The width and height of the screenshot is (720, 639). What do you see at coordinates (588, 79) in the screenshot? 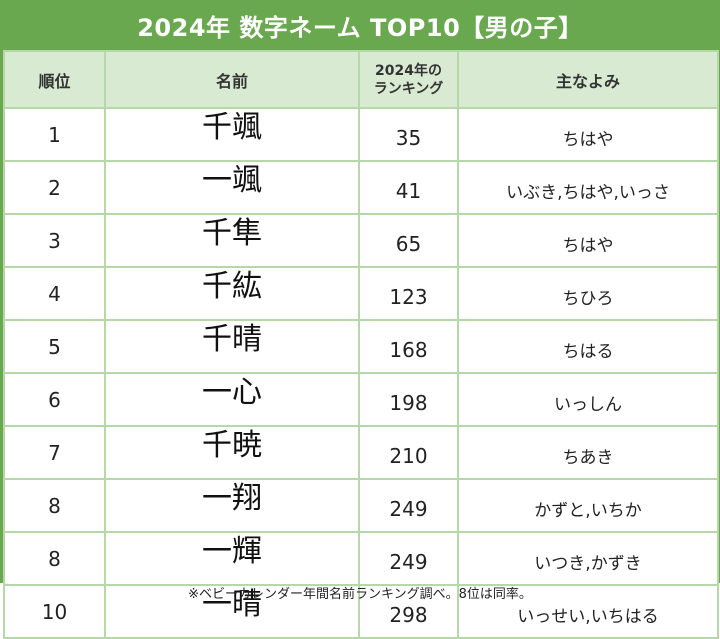
I see `header-reading: 主なよみ` at bounding box center [588, 79].